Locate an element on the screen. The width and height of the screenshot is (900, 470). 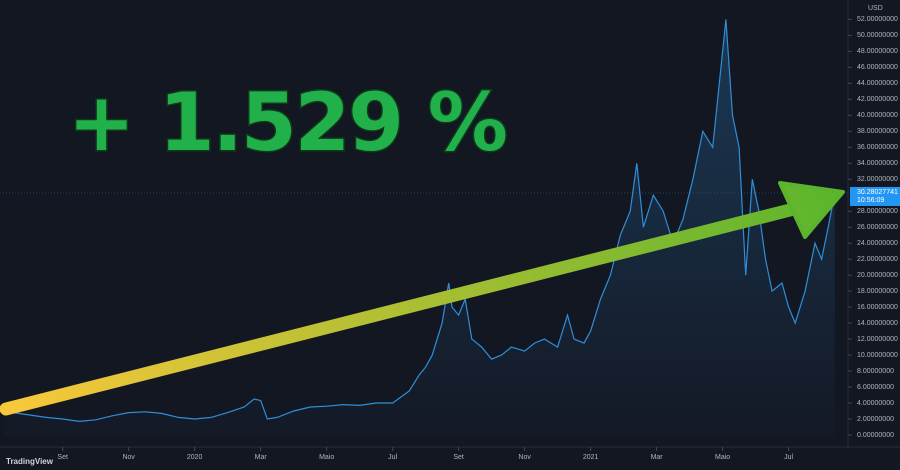
last-price-label: 30.28027741 is located at coordinates (877, 192).